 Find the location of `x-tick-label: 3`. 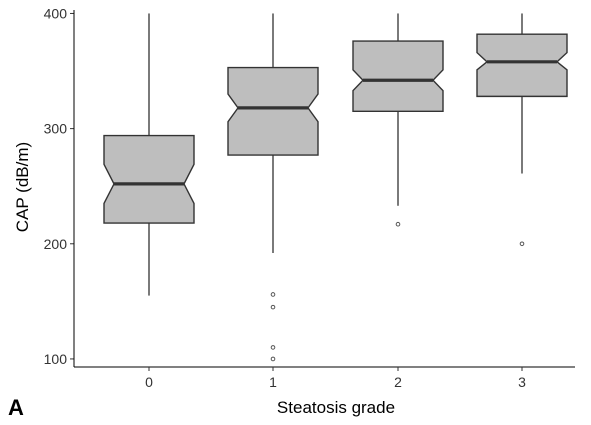

x-tick-label: 3 is located at coordinates (522, 382).